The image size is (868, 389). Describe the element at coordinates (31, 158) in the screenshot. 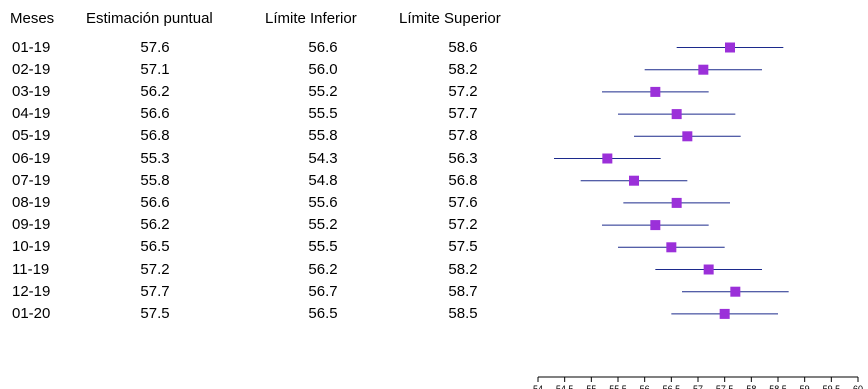

I see `month-label: 06-19` at that location.